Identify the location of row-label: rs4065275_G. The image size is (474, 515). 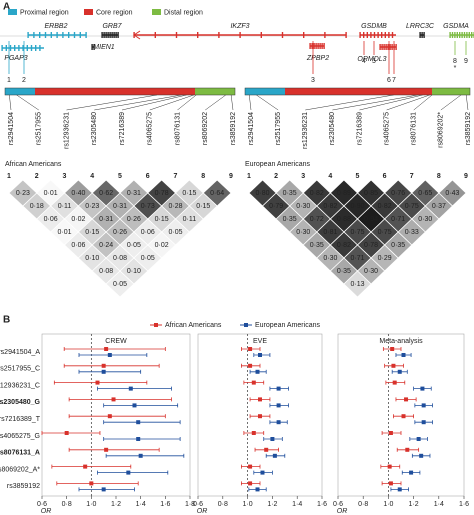
(20, 436).